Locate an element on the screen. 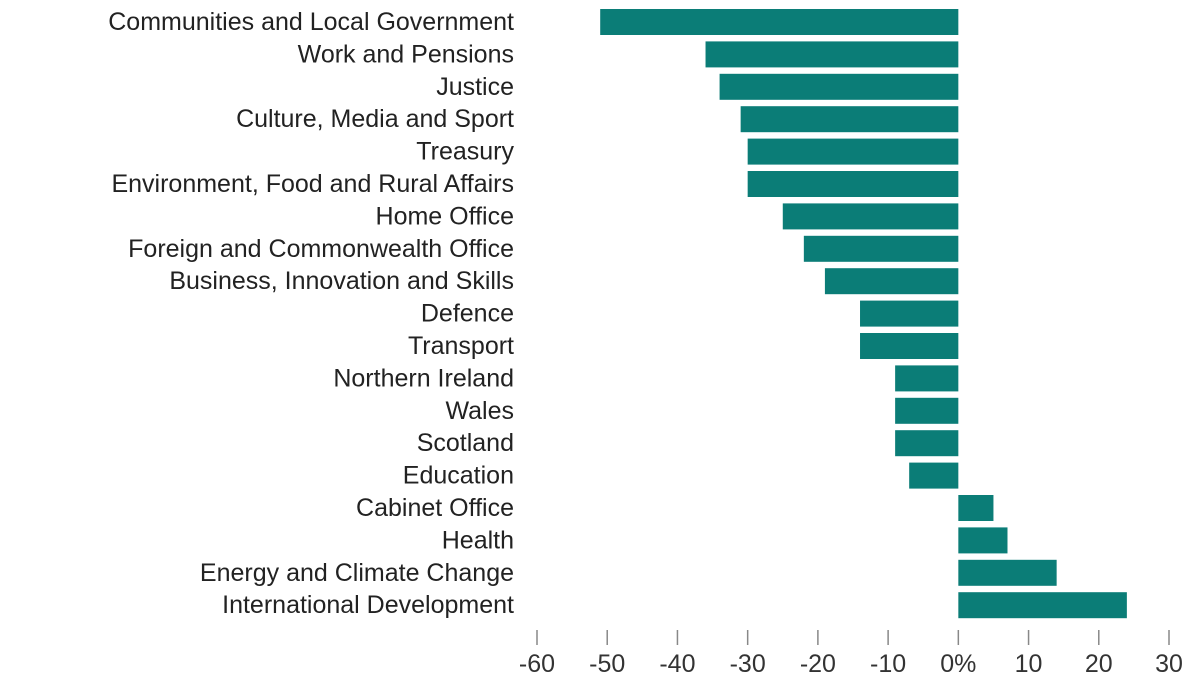 The height and width of the screenshot is (677, 1198). category-label: Education is located at coordinates (458, 476).